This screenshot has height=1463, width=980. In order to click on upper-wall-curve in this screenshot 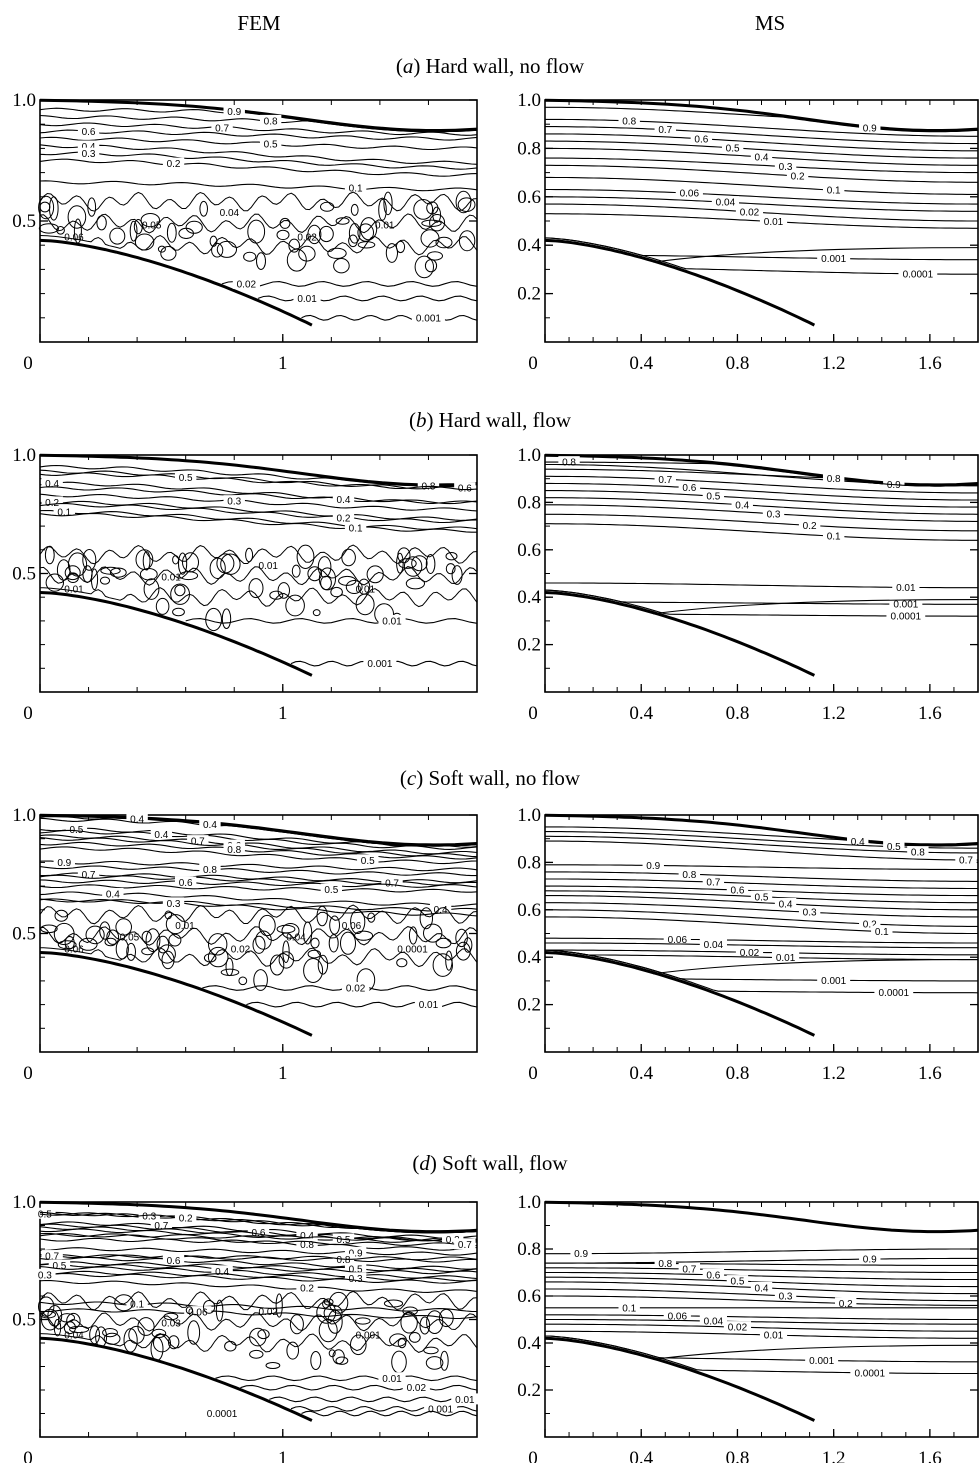, I will do `click(258, 470)`.